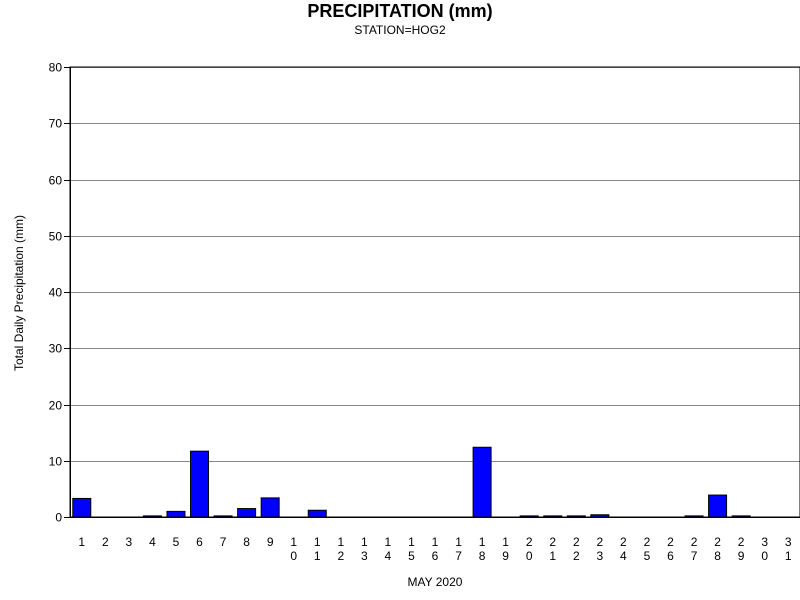  What do you see at coordinates (400, 30) in the screenshot?
I see `chart-subtitle: STATION=HOG2` at bounding box center [400, 30].